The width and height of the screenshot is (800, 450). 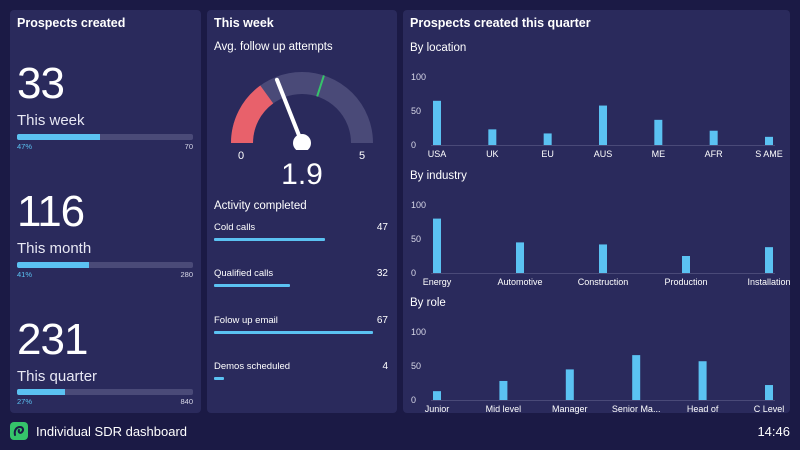 I want to click on kpi-percent: 27%, so click(x=25, y=401).